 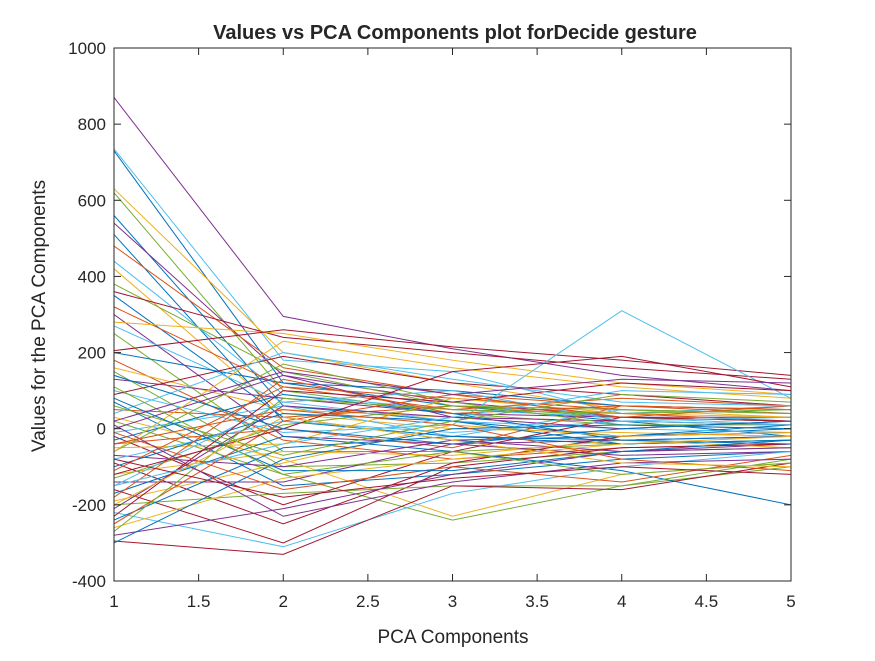 What do you see at coordinates (92, 353) in the screenshot?
I see `y-tick-label: 200` at bounding box center [92, 353].